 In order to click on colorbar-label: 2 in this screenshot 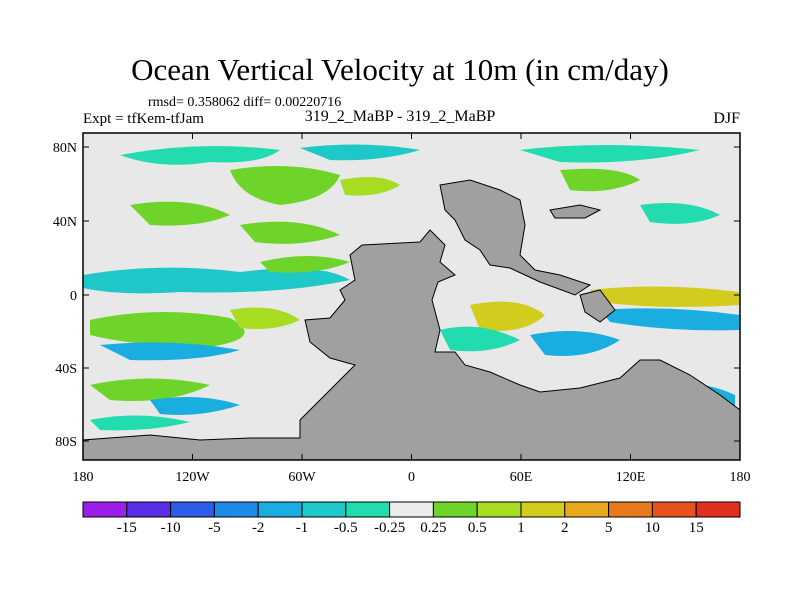, I will do `click(565, 528)`.